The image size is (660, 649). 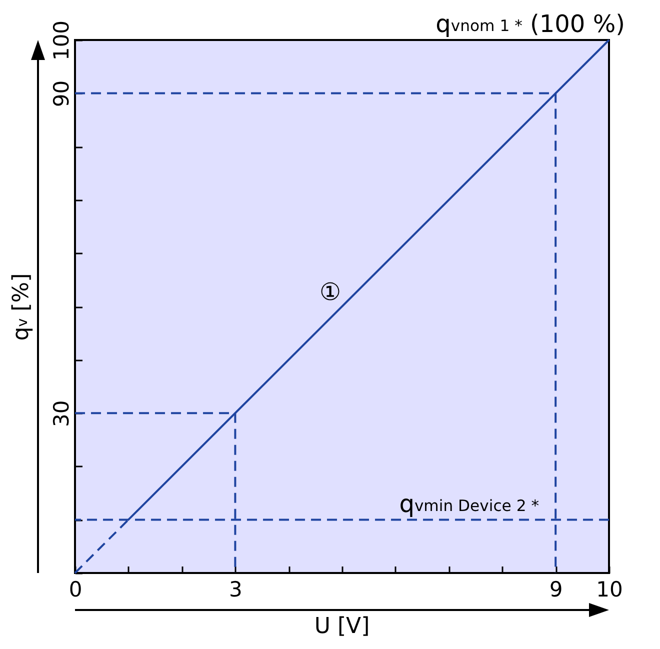 I want to click on x-tick-label: 0, so click(x=75, y=590).